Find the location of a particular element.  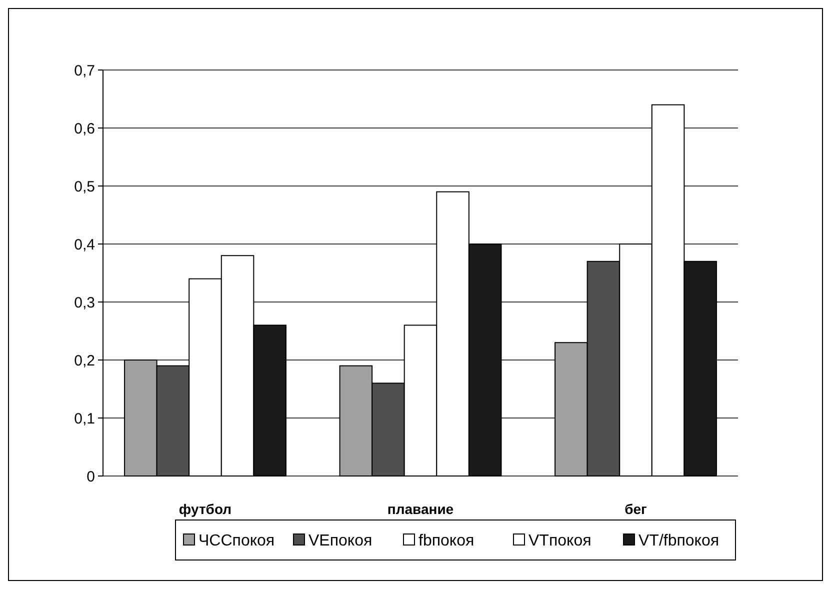

x-tick-label: бег is located at coordinates (636, 509).